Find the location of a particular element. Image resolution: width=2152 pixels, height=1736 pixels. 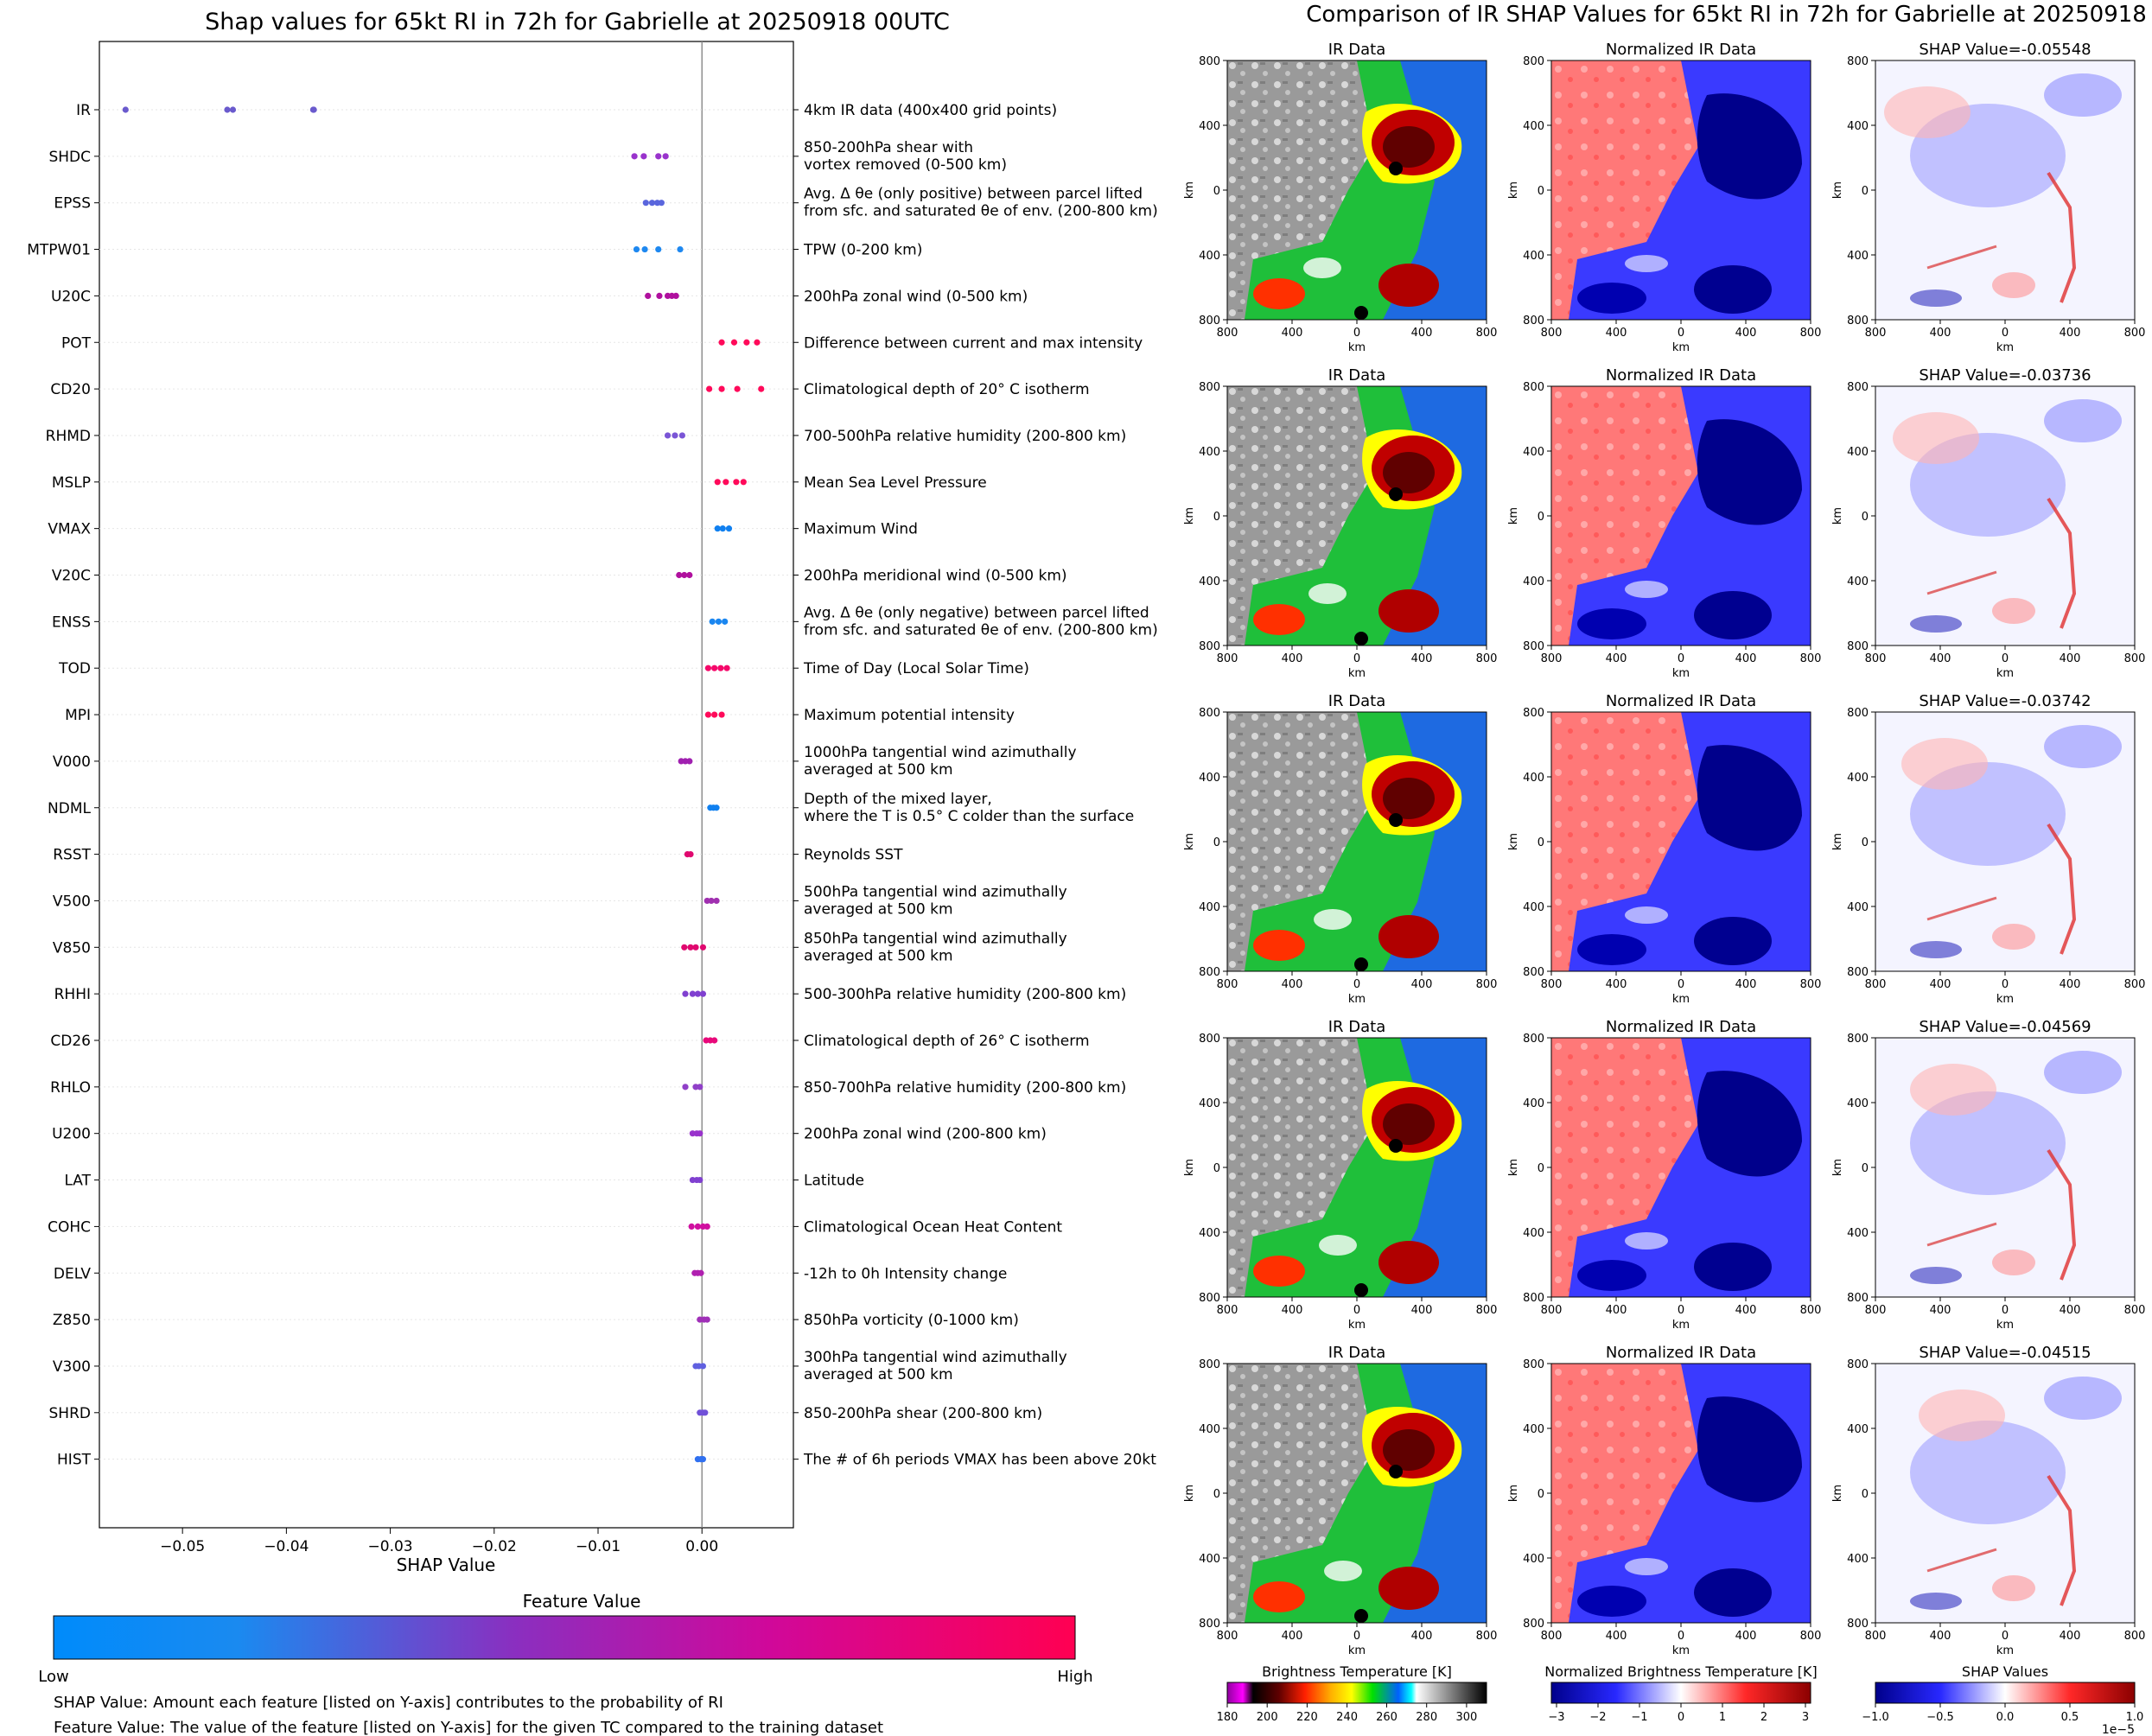

feature-label-ndml: NDML is located at coordinates (69, 808).